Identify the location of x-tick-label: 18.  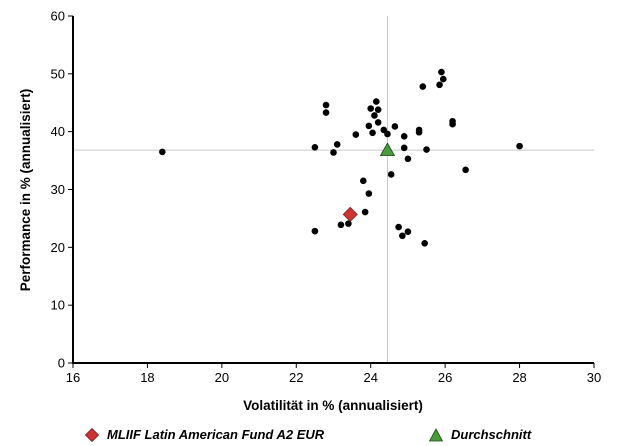
(147, 377).